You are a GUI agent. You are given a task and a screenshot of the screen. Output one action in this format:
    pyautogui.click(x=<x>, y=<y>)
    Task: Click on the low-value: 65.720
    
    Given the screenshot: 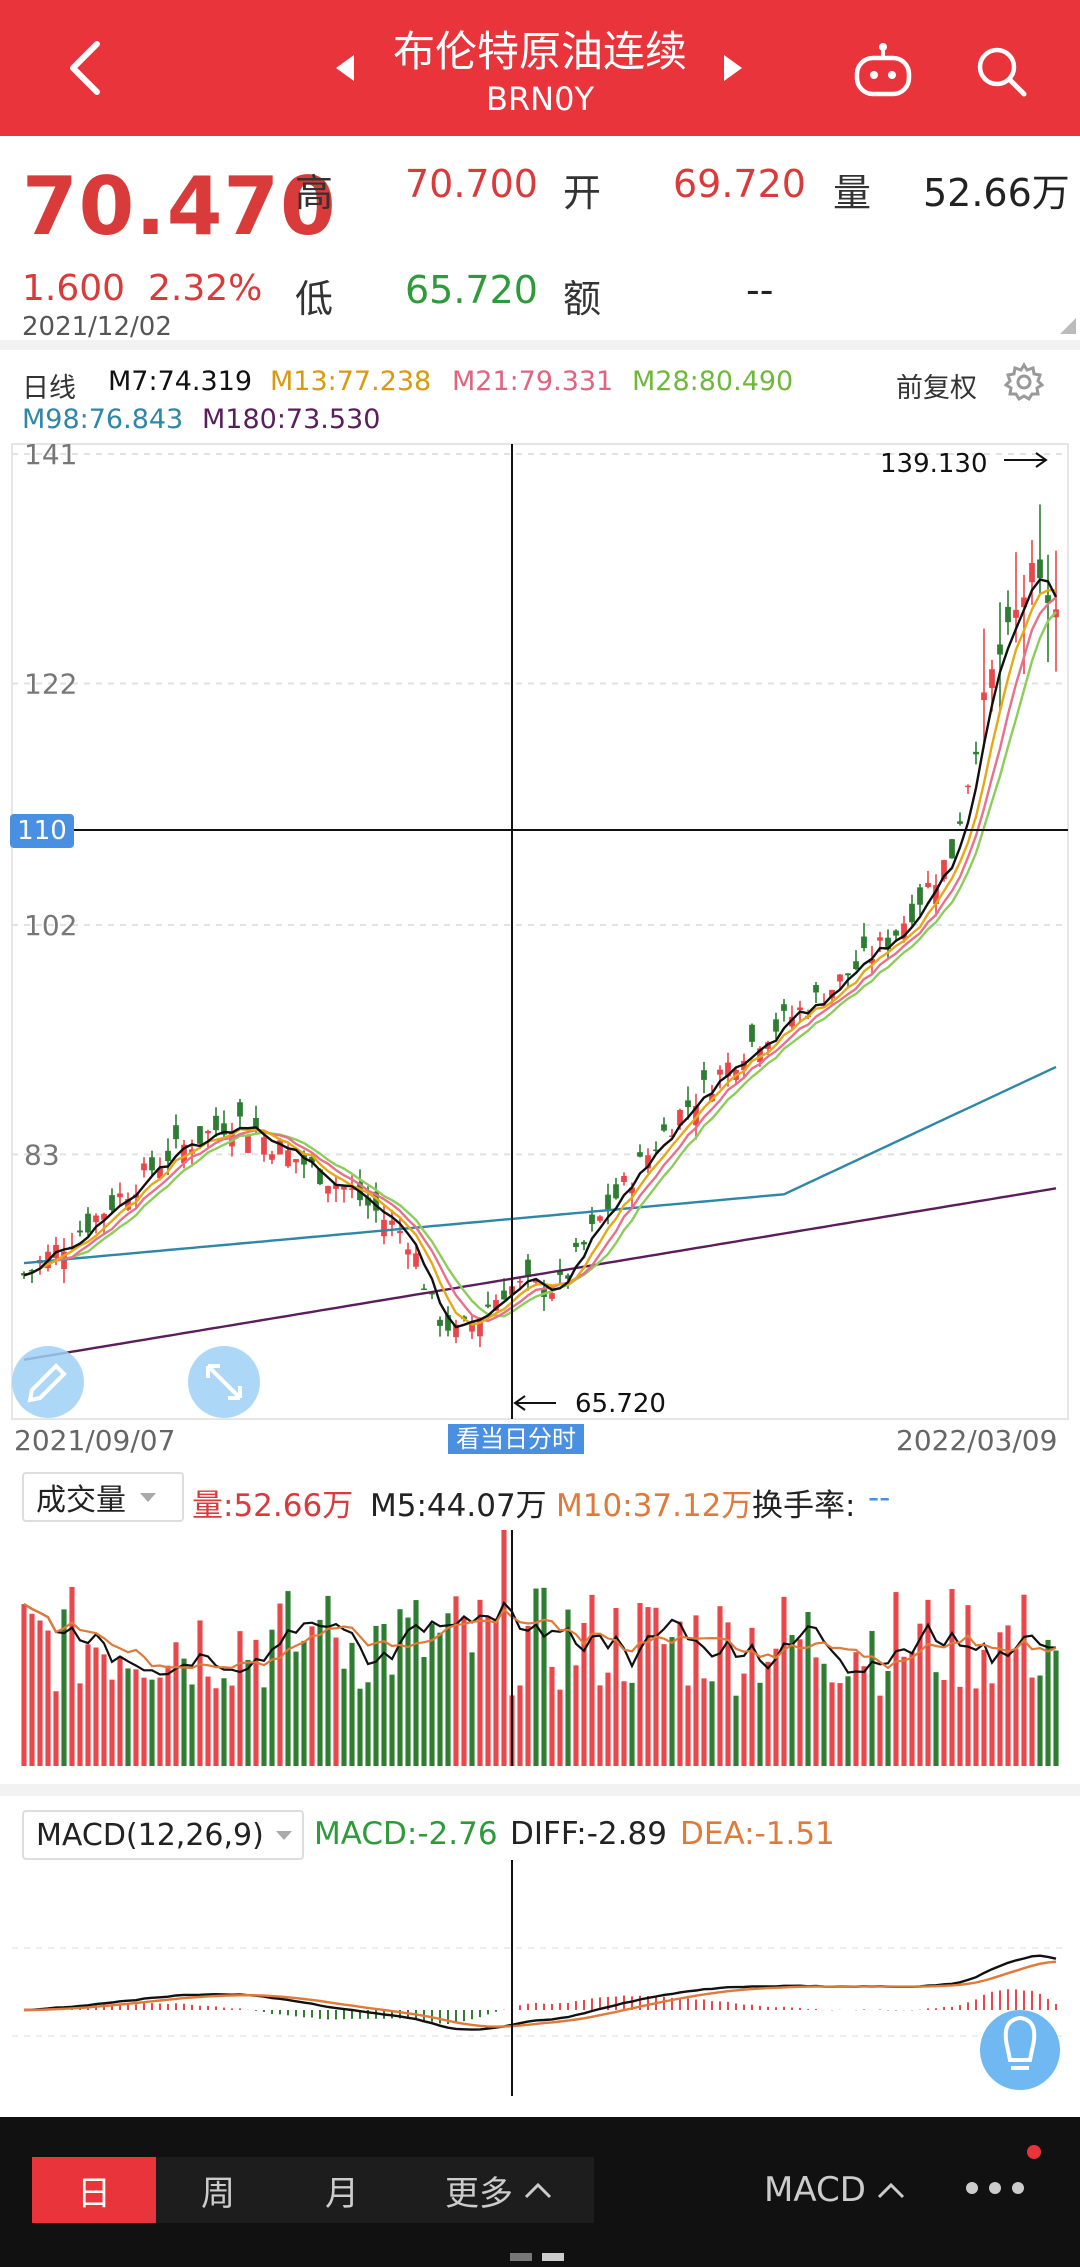 What is the action you would take?
    pyautogui.click(x=471, y=290)
    